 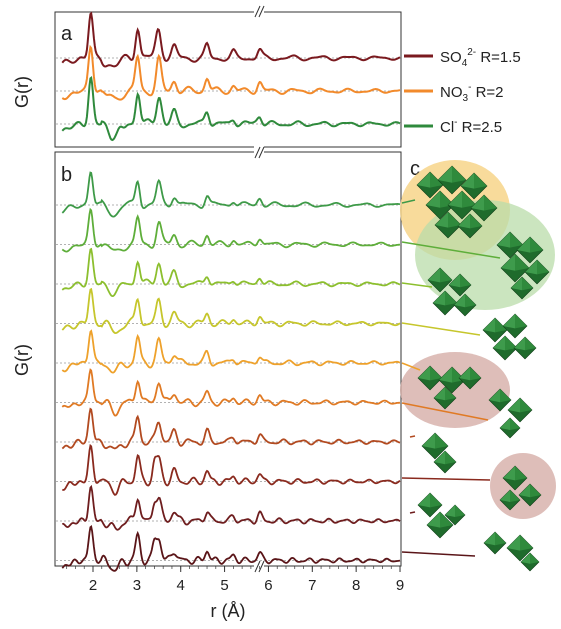 I want to click on x-tick-label: 3, so click(x=137, y=585).